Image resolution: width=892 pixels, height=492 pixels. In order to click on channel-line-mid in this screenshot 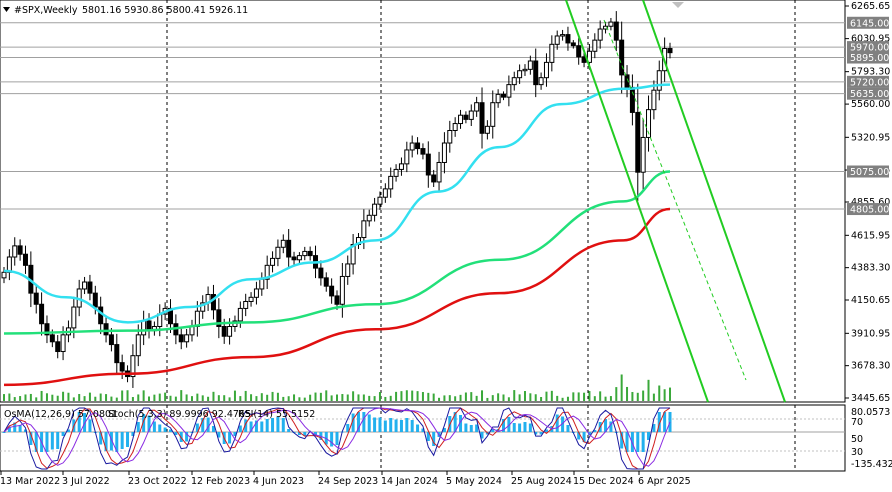, I will do `click(675, 200)`.